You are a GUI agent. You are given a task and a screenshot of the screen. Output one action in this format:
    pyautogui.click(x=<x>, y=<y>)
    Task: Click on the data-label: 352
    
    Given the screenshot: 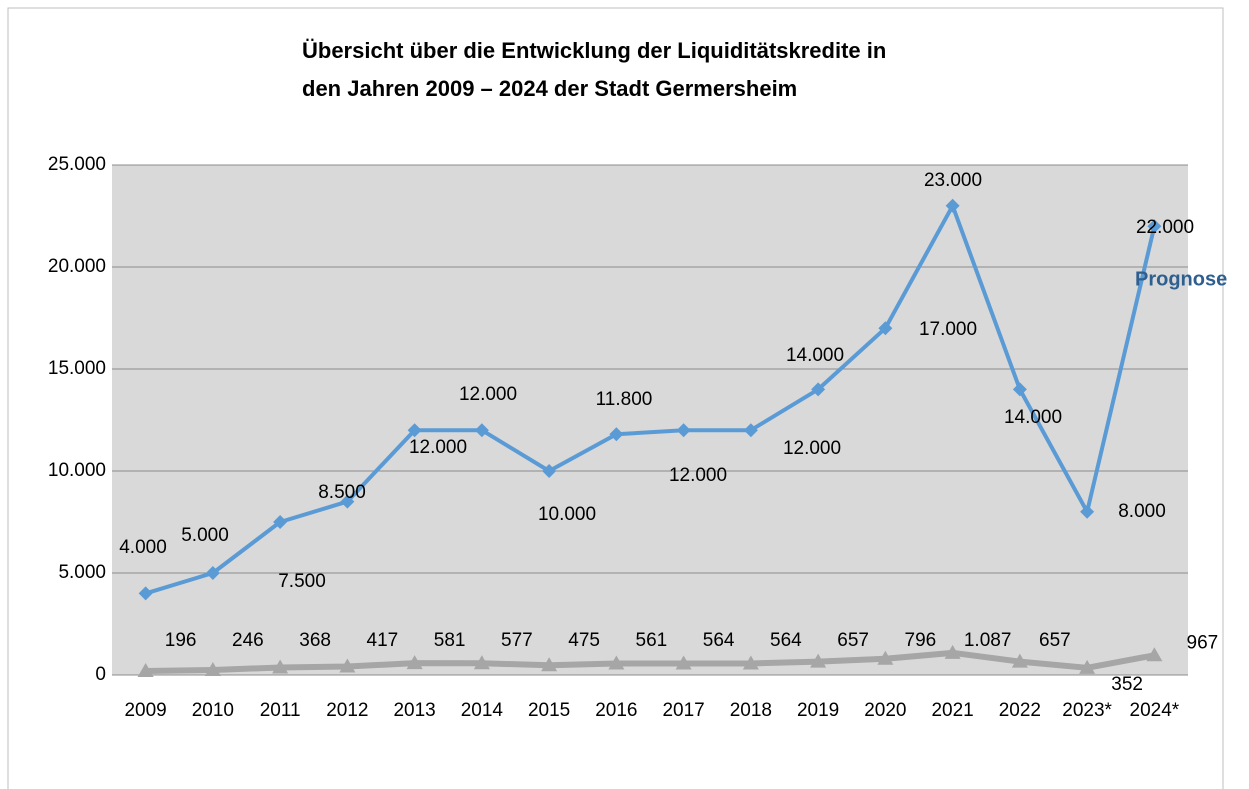 What is the action you would take?
    pyautogui.click(x=1127, y=684)
    